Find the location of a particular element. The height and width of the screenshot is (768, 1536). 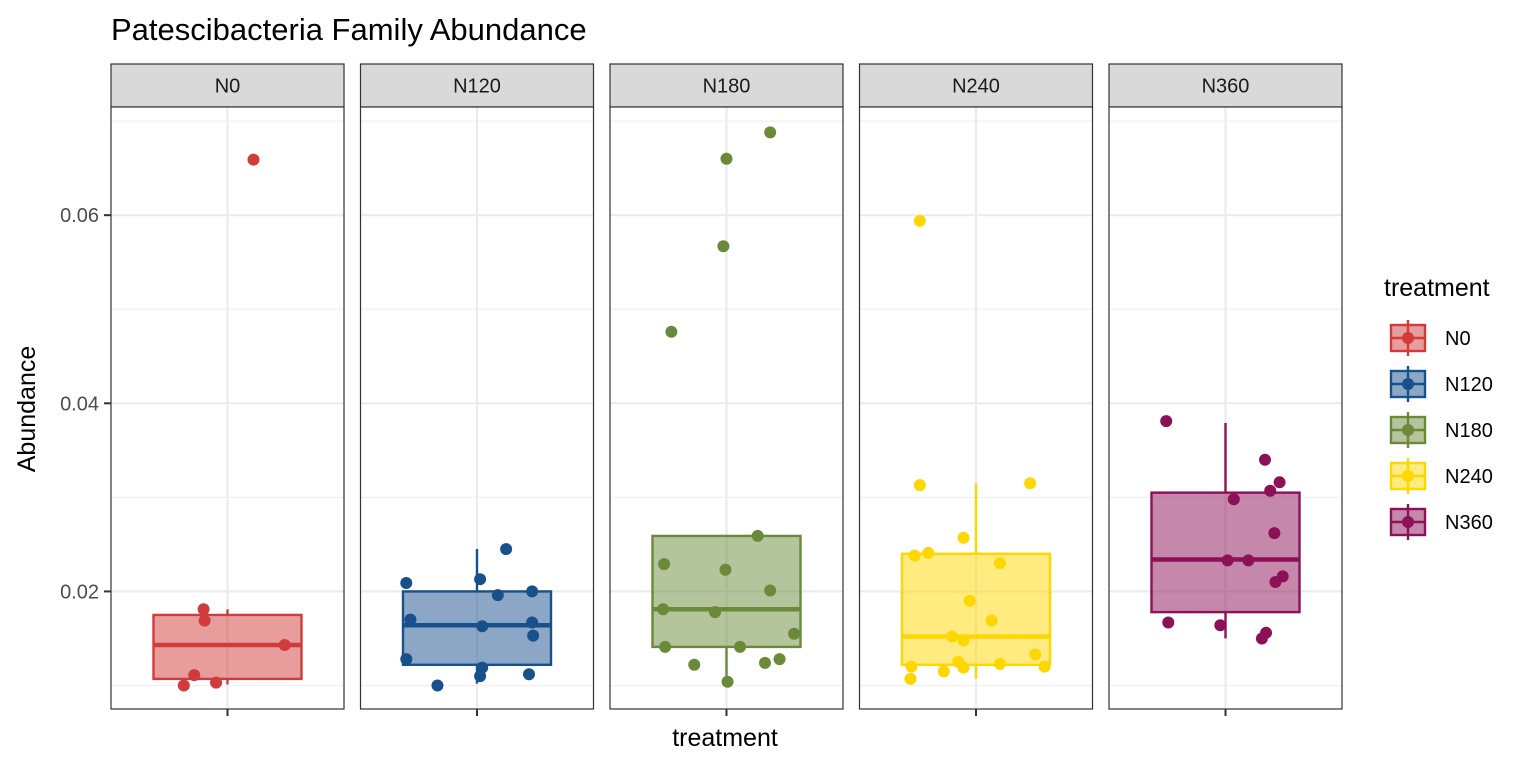

y-tick-label: 0.06 is located at coordinates (79, 216).